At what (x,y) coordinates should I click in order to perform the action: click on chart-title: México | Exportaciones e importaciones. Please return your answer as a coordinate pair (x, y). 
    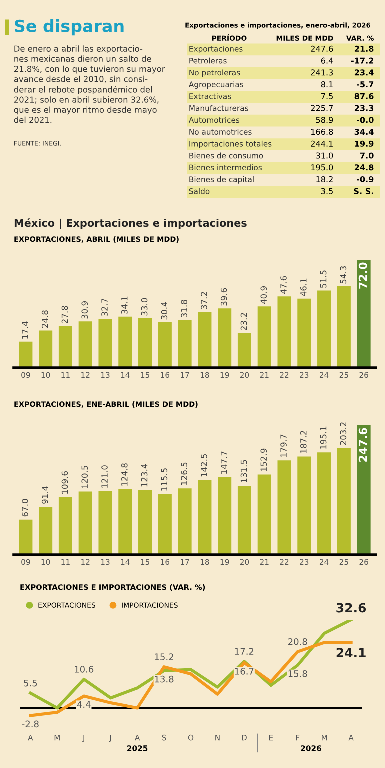
    Looking at the image, I should click on (130, 224).